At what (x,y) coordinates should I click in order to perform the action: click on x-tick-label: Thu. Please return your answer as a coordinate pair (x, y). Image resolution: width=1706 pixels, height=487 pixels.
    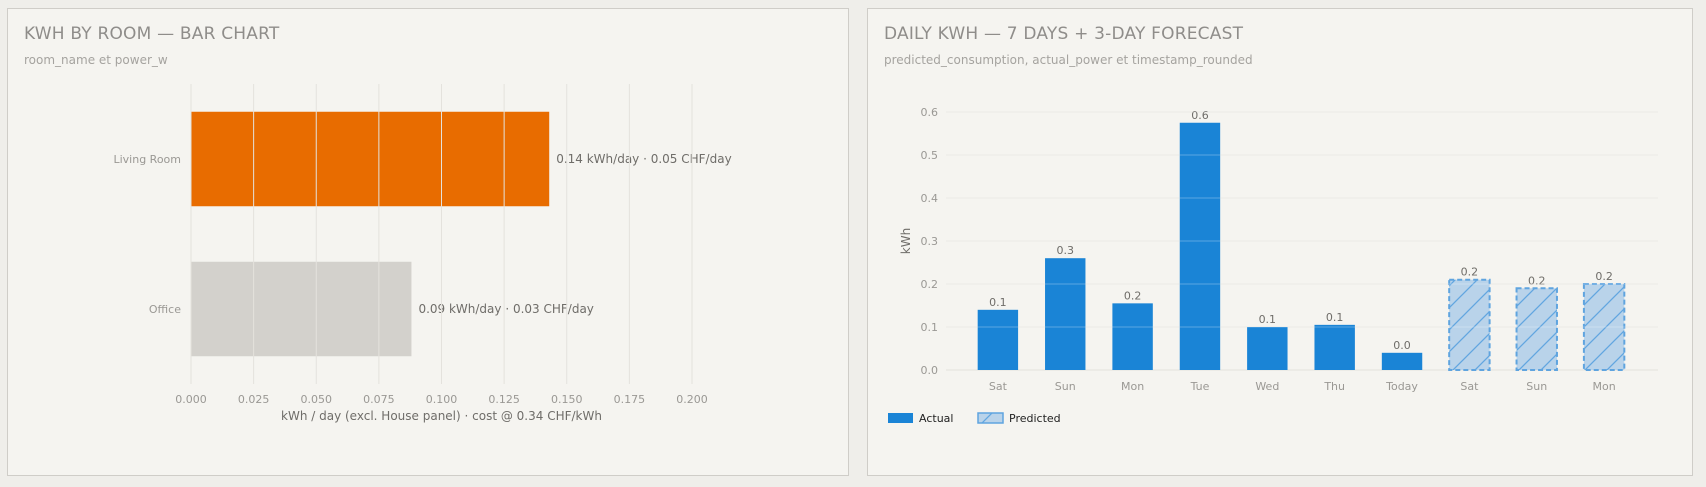
    Looking at the image, I should click on (1334, 386).